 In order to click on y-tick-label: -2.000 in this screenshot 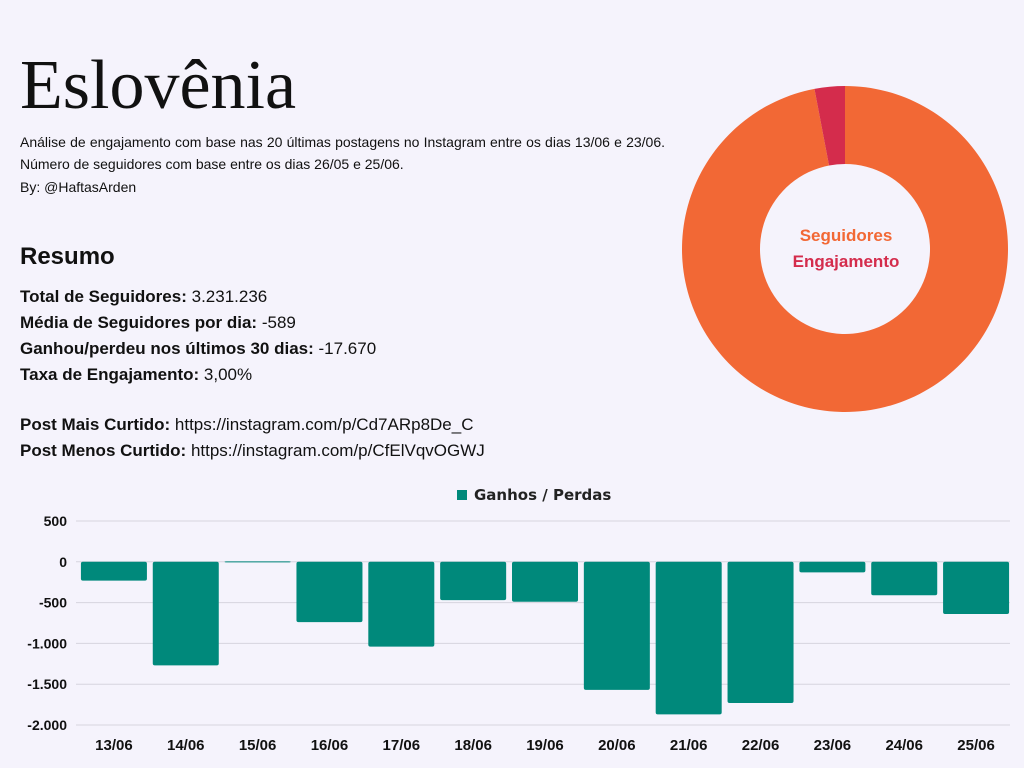, I will do `click(47, 725)`.